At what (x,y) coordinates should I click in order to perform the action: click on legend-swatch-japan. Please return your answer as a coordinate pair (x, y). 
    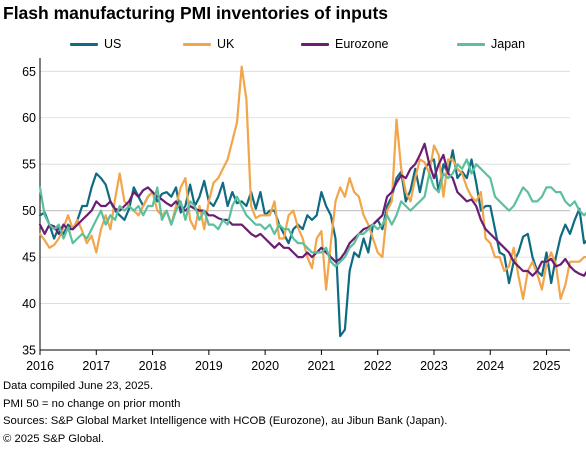
    Looking at the image, I should click on (471, 44).